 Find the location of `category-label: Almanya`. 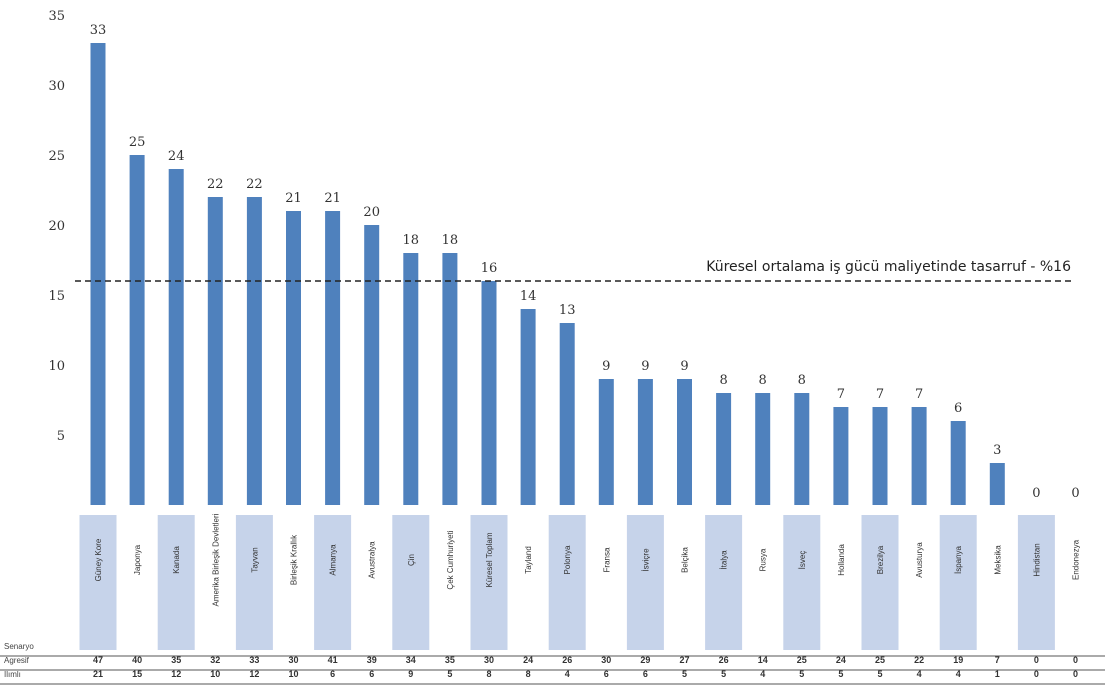

category-label: Almanya is located at coordinates (333, 560).